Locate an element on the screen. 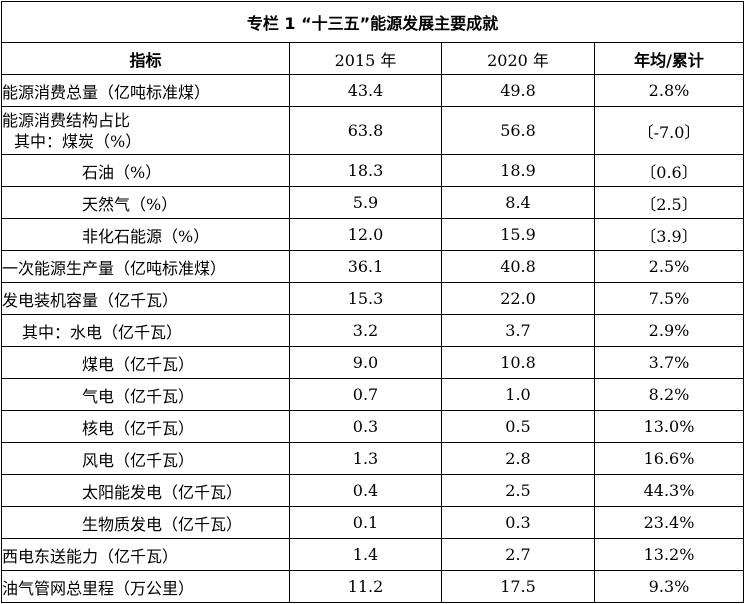  value-change: 〔-7.0〕 is located at coordinates (669, 130).